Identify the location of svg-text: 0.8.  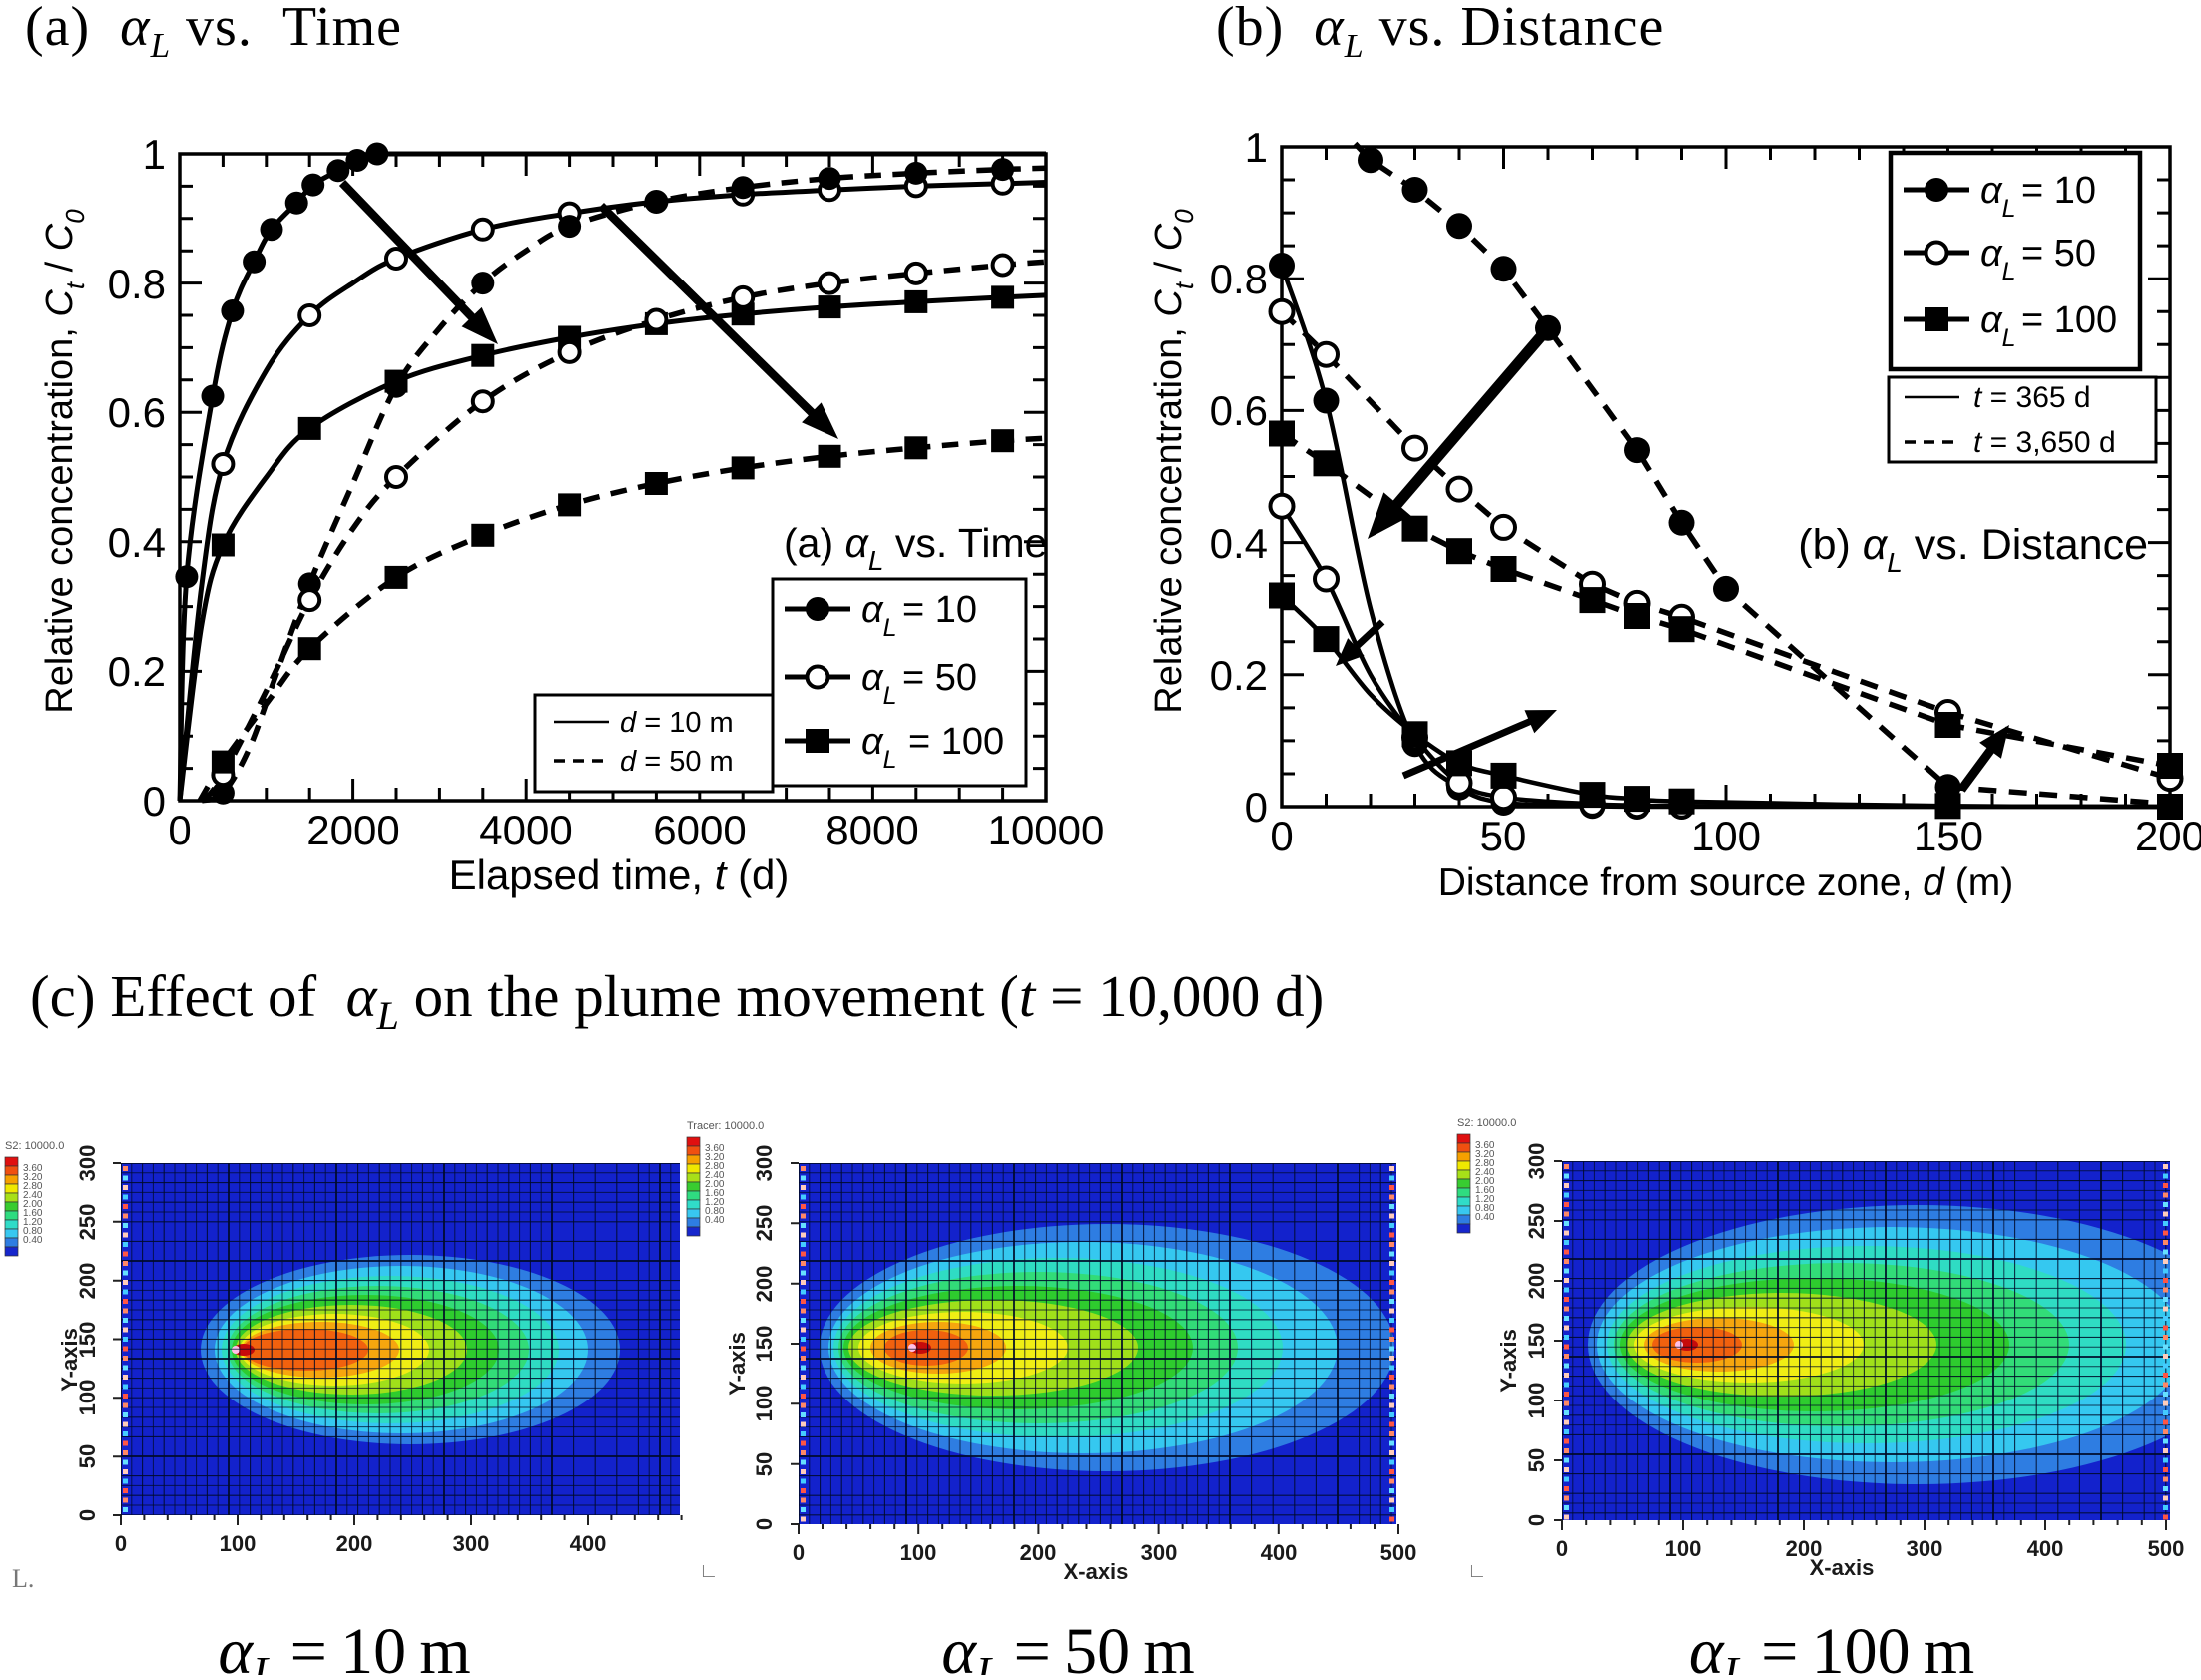
(137, 284).